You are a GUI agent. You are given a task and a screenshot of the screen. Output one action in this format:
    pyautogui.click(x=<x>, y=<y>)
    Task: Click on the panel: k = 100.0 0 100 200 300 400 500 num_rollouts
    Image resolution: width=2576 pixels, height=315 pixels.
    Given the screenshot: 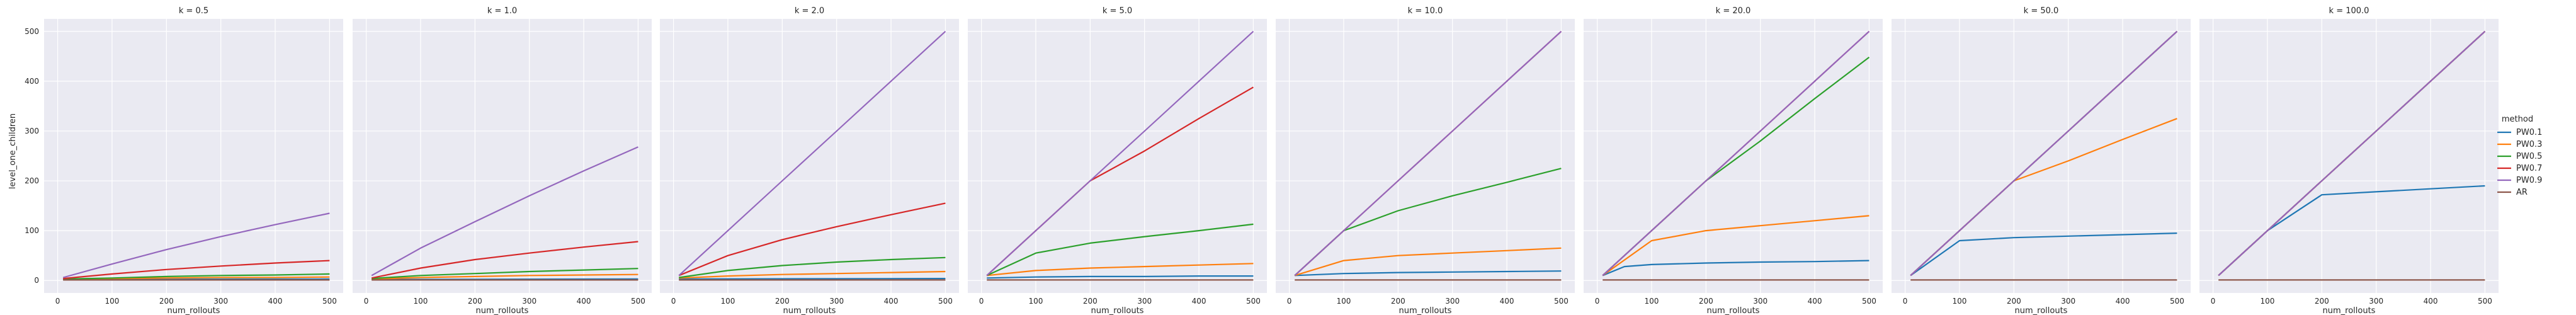 What is the action you would take?
    pyautogui.click(x=2349, y=160)
    